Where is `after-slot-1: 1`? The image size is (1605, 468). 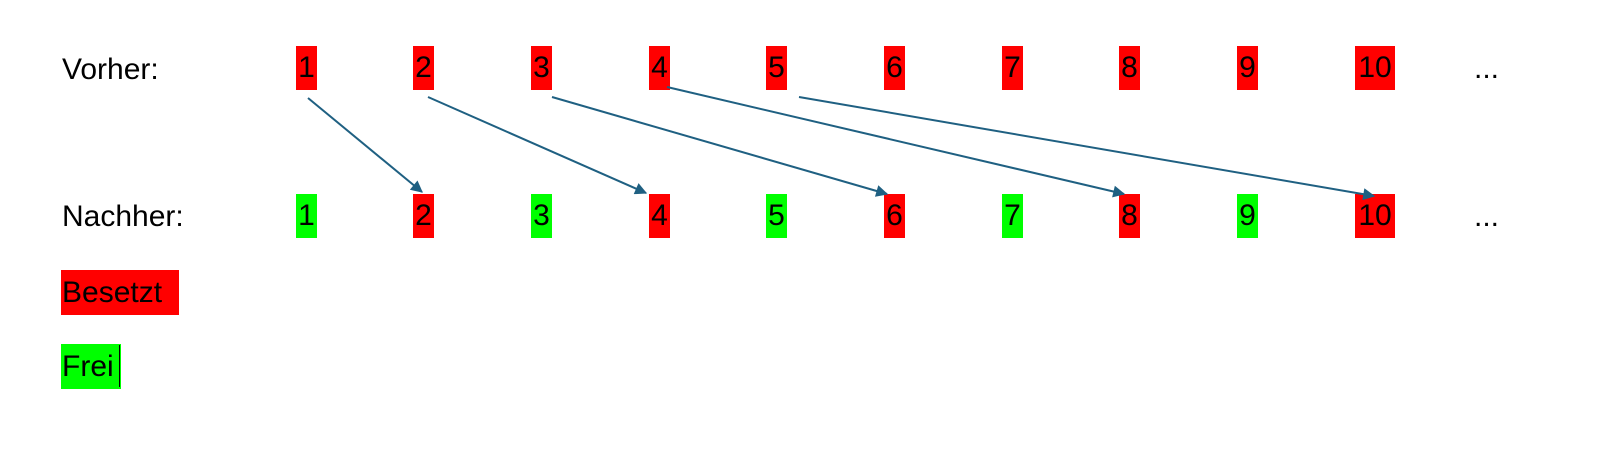 after-slot-1: 1 is located at coordinates (306, 216).